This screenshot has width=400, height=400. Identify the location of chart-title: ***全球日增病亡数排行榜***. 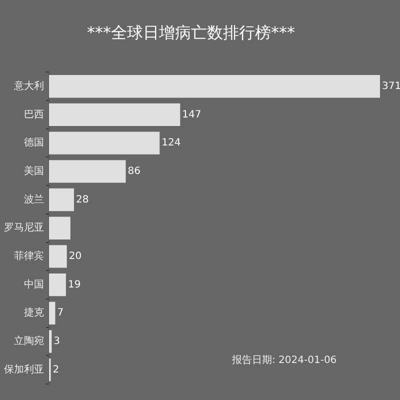
(191, 32).